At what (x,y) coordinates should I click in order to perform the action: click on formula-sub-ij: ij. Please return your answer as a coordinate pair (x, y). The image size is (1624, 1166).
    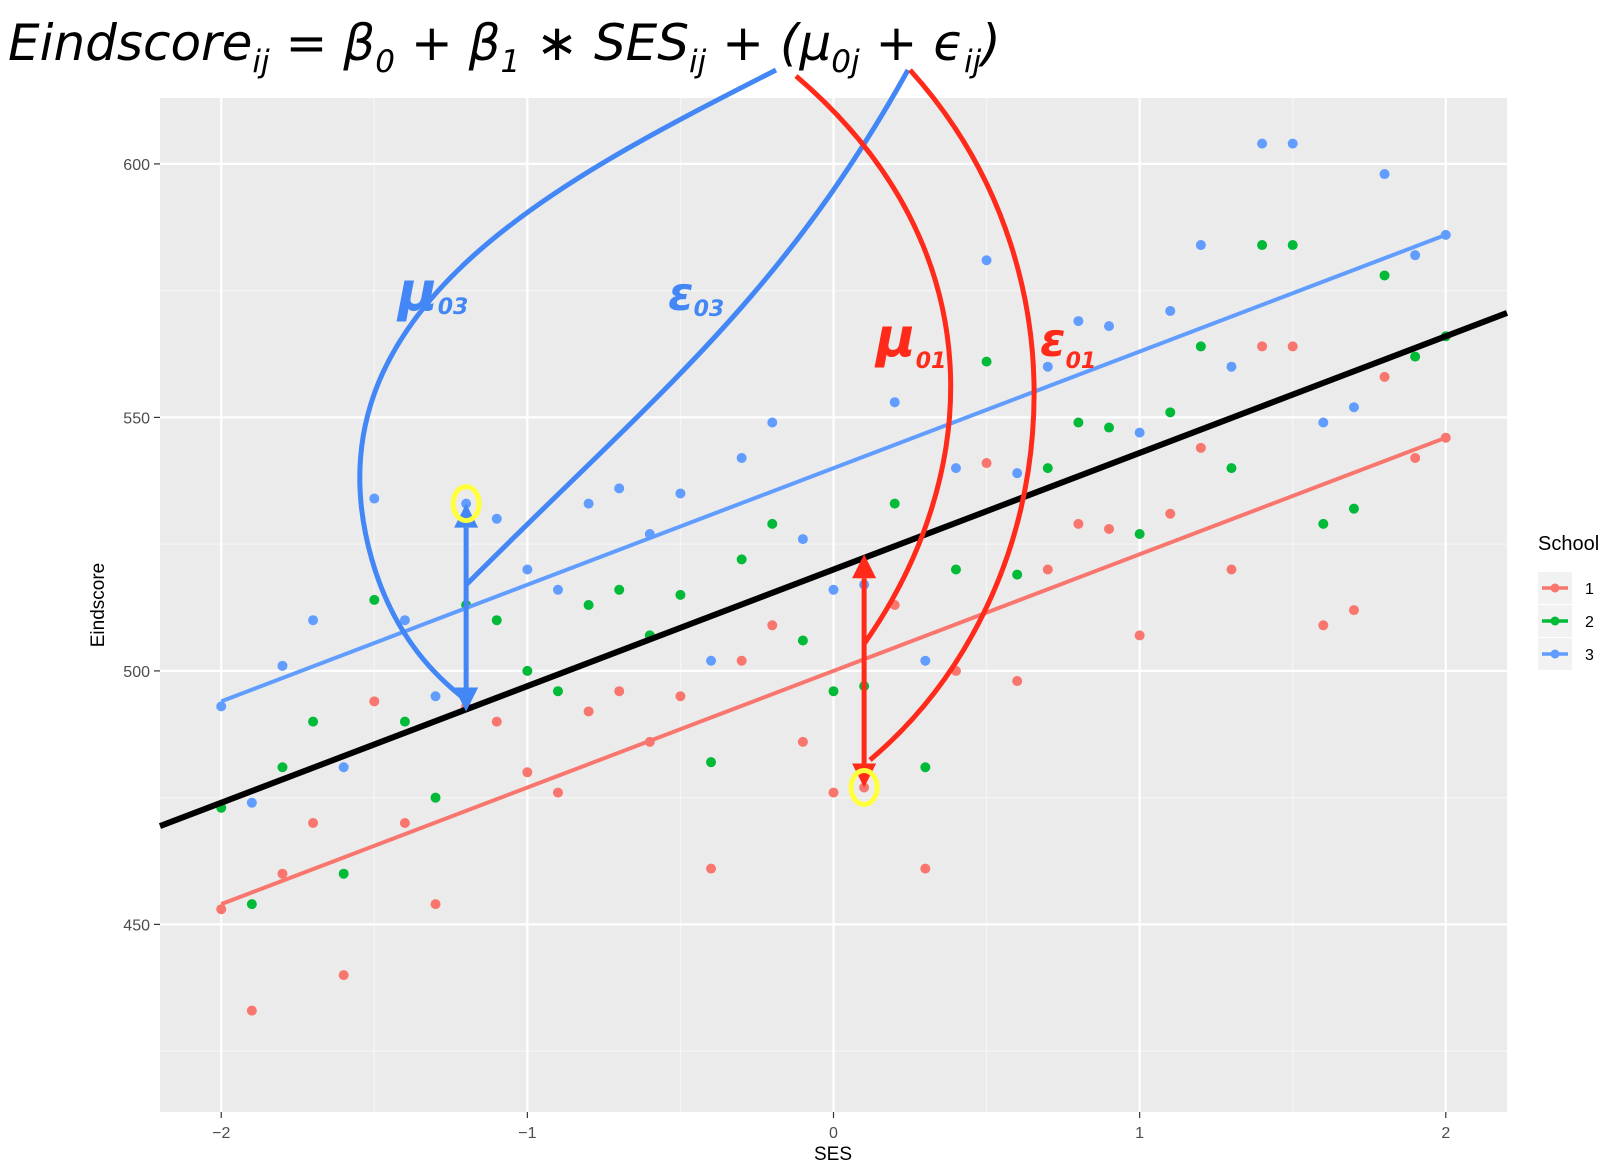
    Looking at the image, I should click on (261, 62).